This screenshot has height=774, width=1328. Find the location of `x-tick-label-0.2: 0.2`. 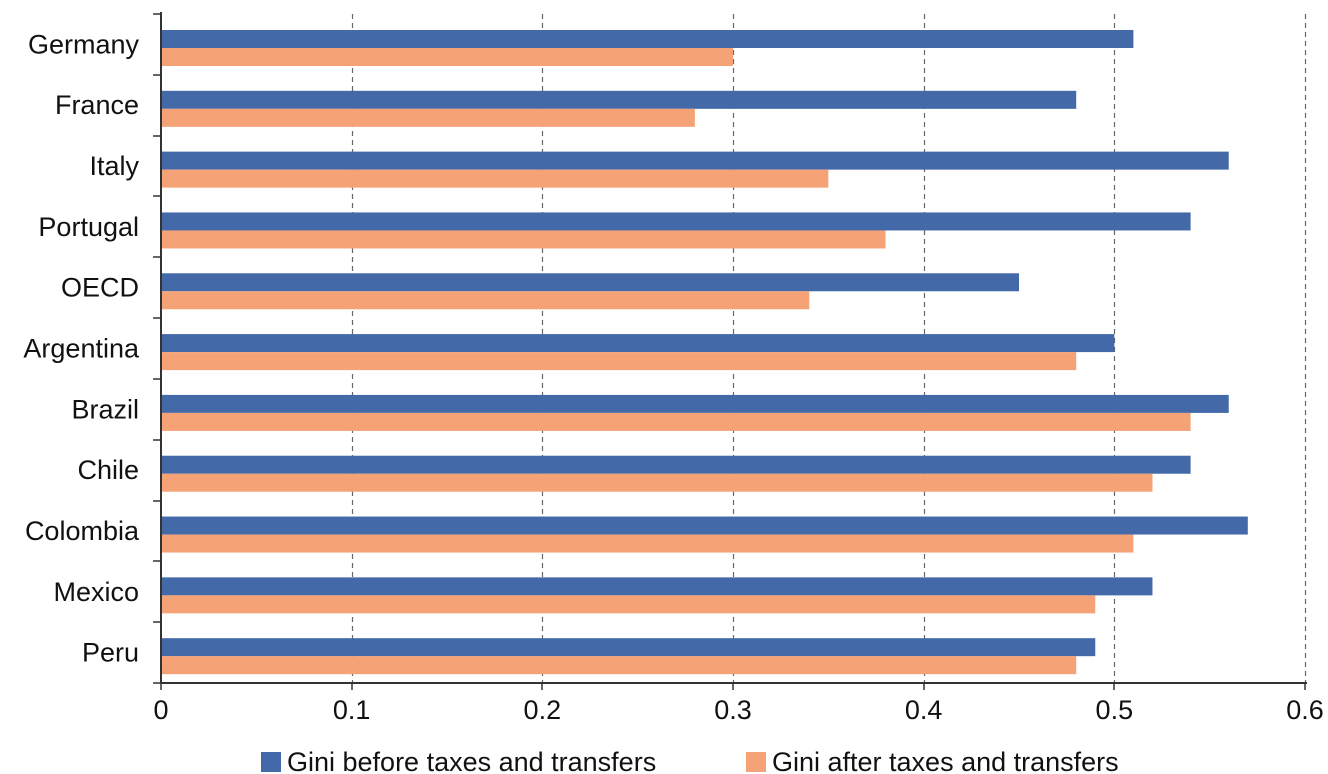

x-tick-label-0.2: 0.2 is located at coordinates (543, 710).